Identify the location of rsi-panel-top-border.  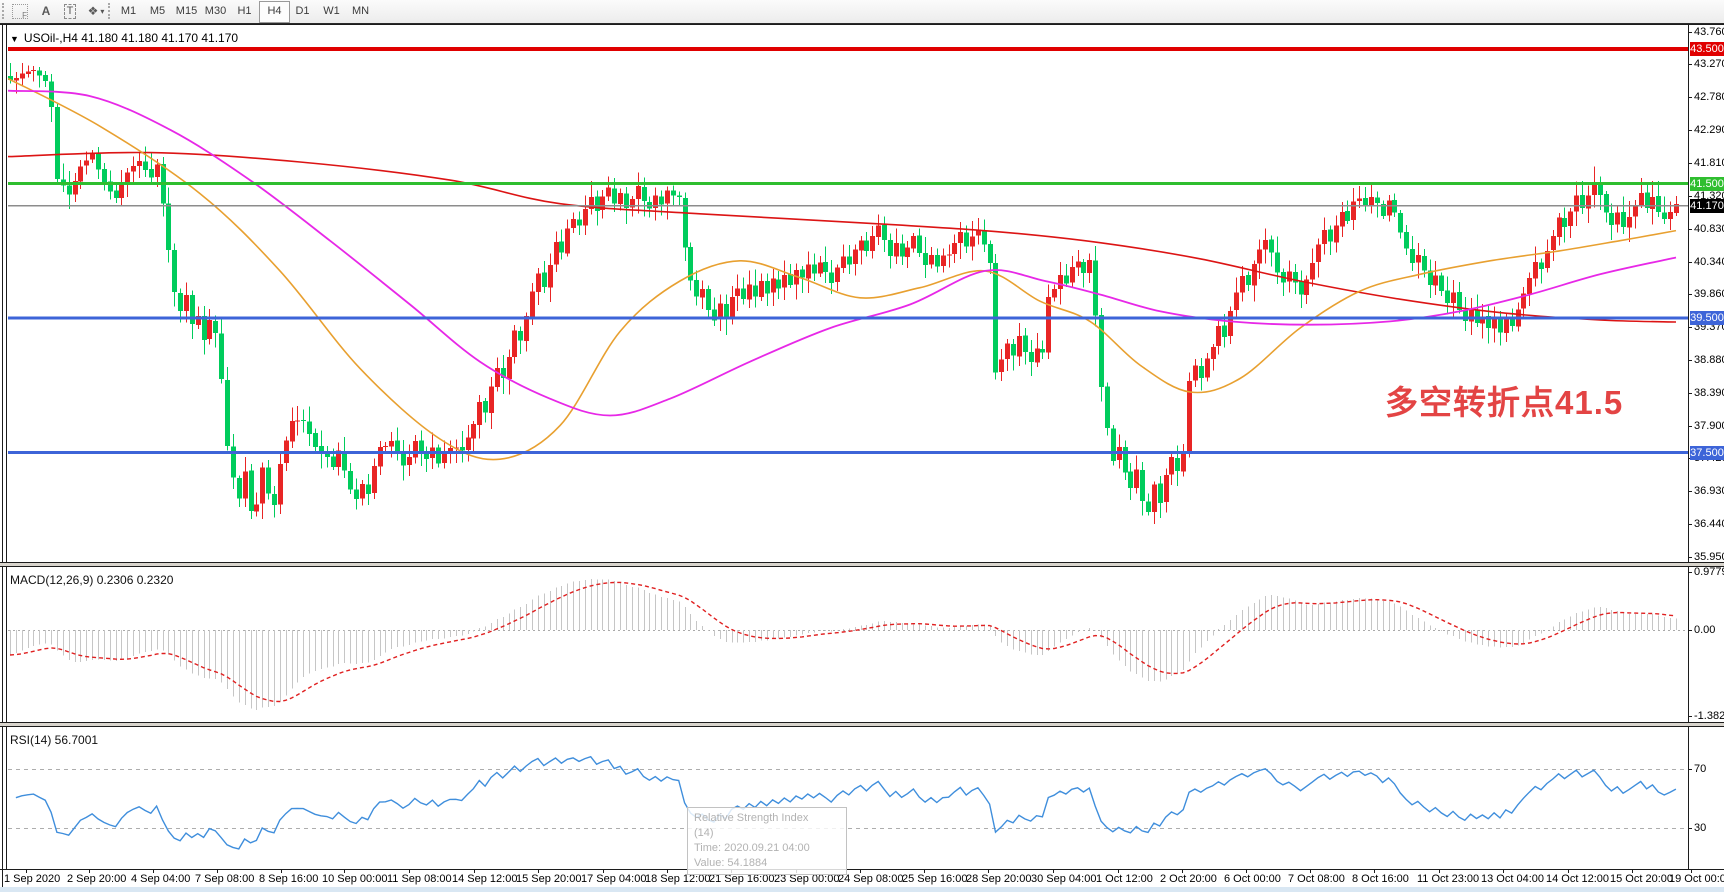
(862, 726).